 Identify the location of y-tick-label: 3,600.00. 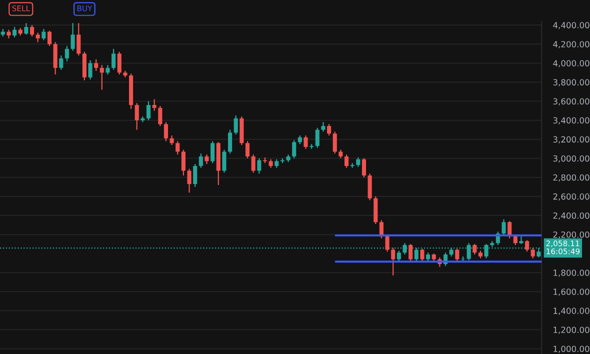
(571, 102).